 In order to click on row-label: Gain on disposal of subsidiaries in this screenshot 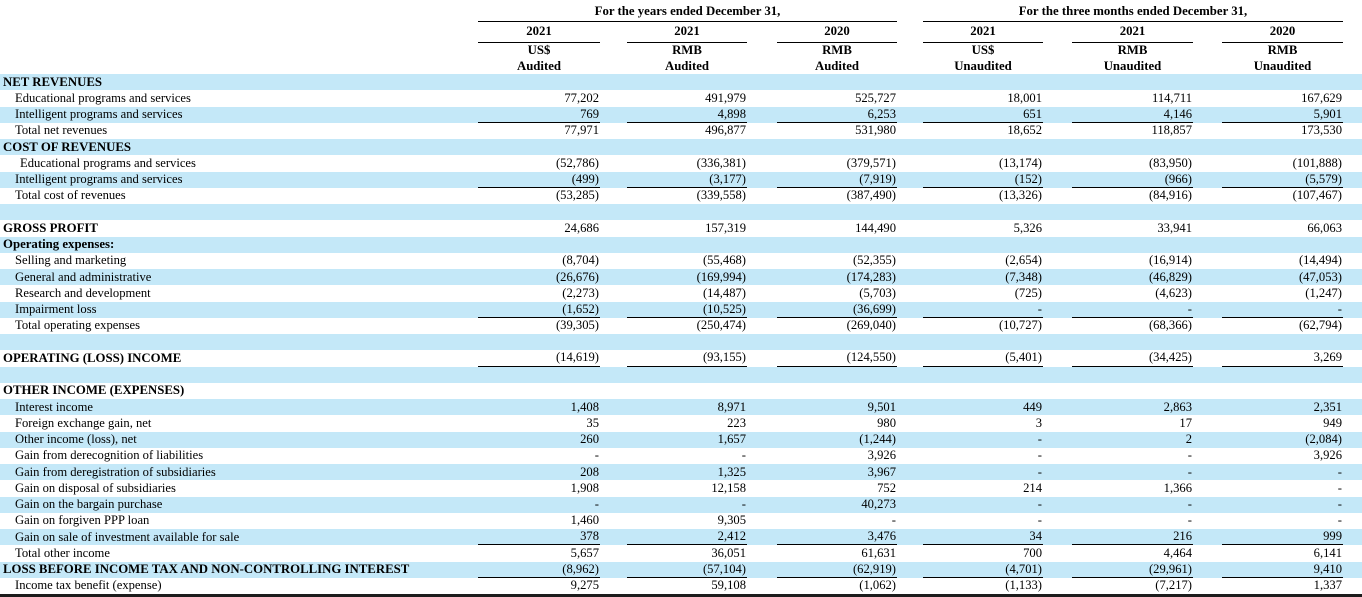, I will do `click(95, 487)`.